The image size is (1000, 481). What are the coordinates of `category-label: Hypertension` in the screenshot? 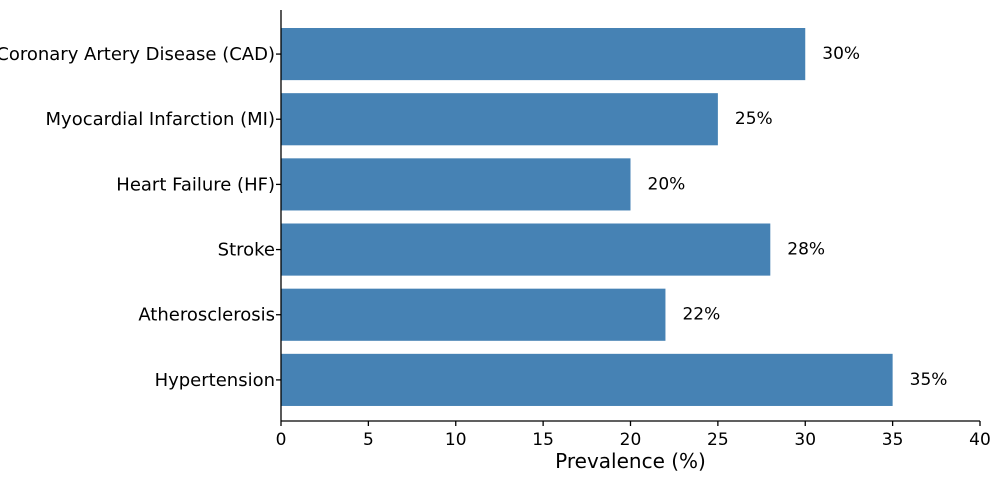 It's located at (215, 380).